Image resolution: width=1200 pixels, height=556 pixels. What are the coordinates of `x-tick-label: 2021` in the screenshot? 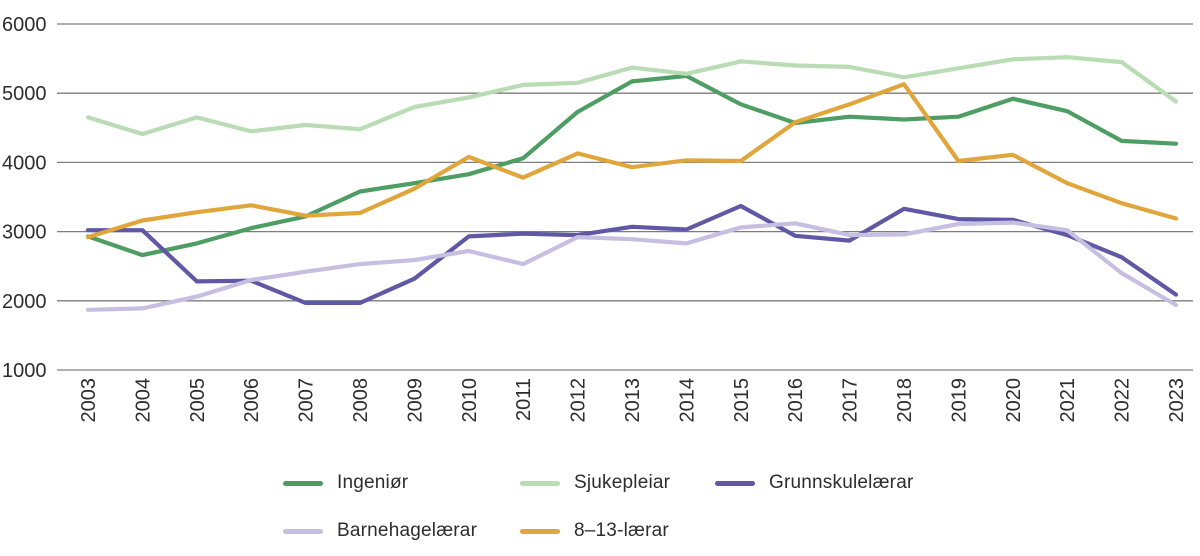 It's located at (1068, 400).